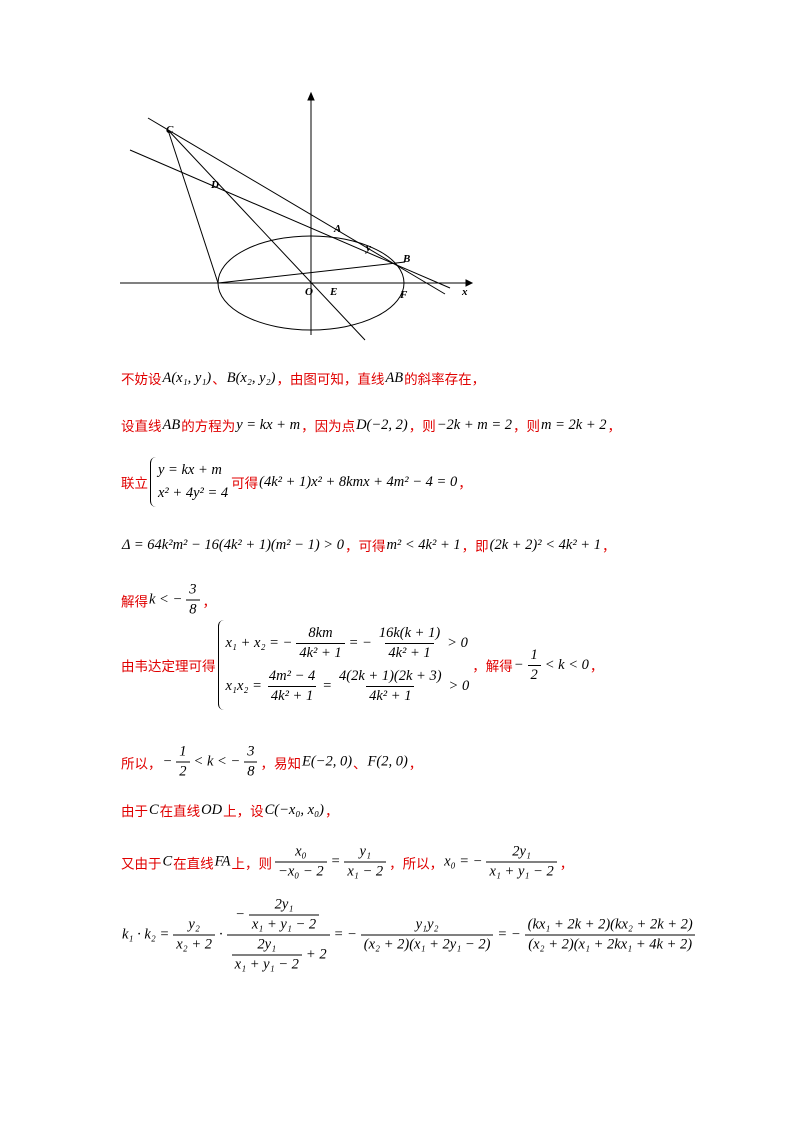 Image resolution: width=800 pixels, height=1132 pixels. I want to click on math-run: x₂ + 2, so click(194, 944).